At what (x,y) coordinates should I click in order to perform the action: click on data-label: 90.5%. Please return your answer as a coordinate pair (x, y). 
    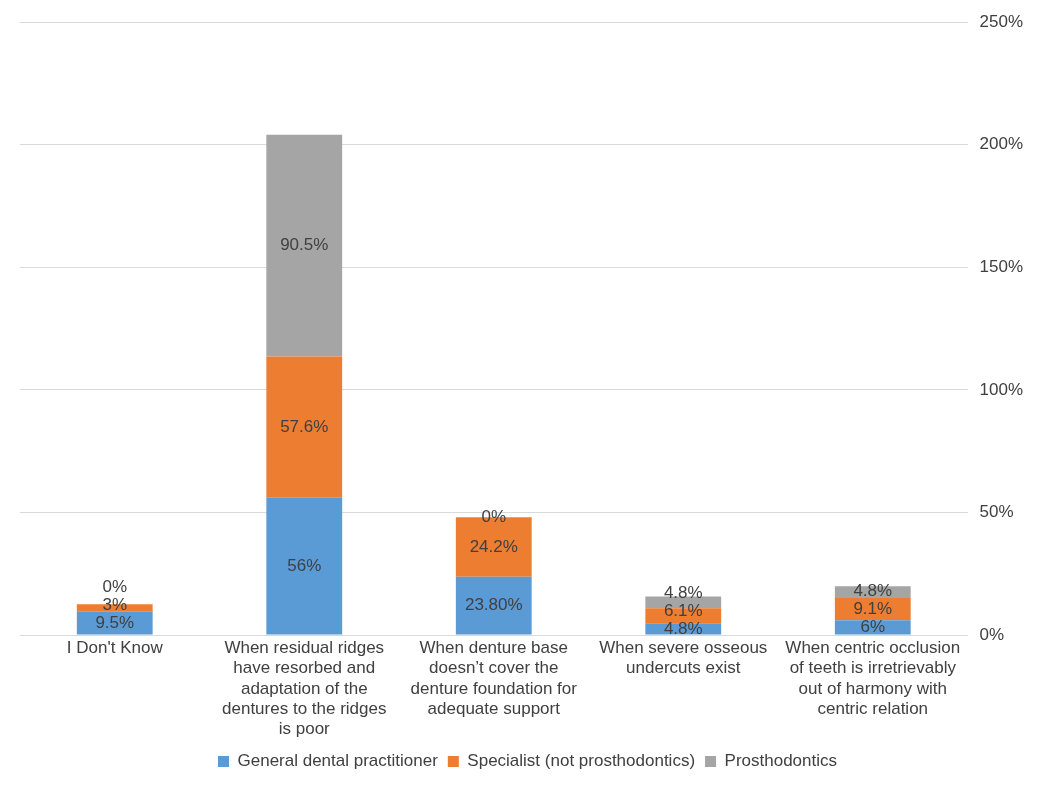
    Looking at the image, I should click on (304, 245).